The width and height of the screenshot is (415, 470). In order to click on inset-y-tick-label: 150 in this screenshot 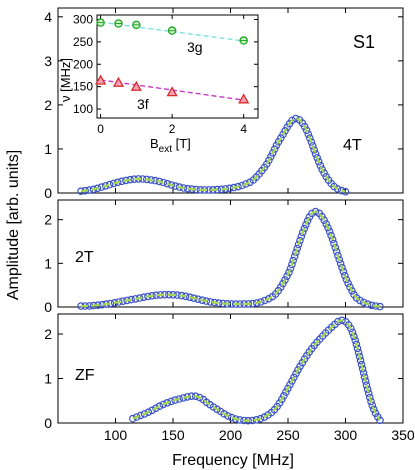, I will do `click(83, 87)`.